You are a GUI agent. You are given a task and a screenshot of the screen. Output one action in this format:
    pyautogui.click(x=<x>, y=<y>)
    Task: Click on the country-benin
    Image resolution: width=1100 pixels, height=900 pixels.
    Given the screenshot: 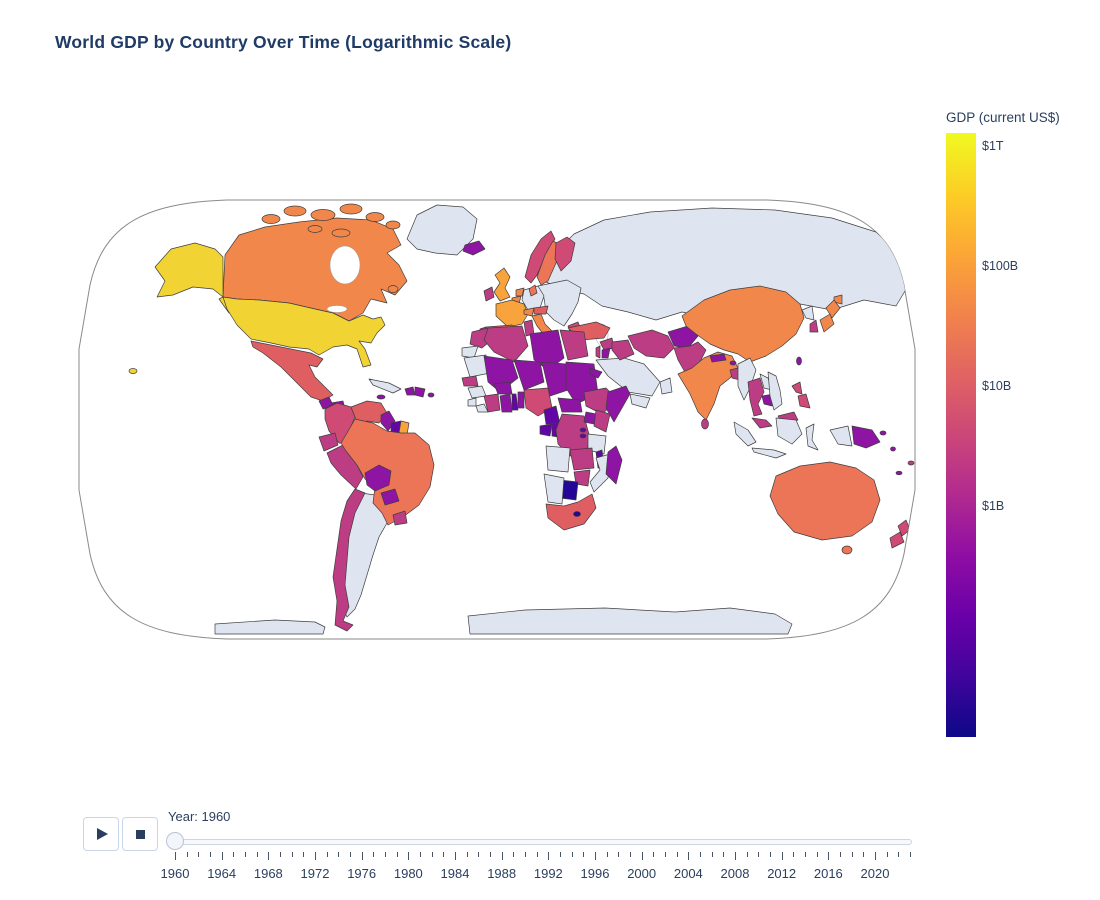 What is the action you would take?
    pyautogui.click(x=521, y=400)
    